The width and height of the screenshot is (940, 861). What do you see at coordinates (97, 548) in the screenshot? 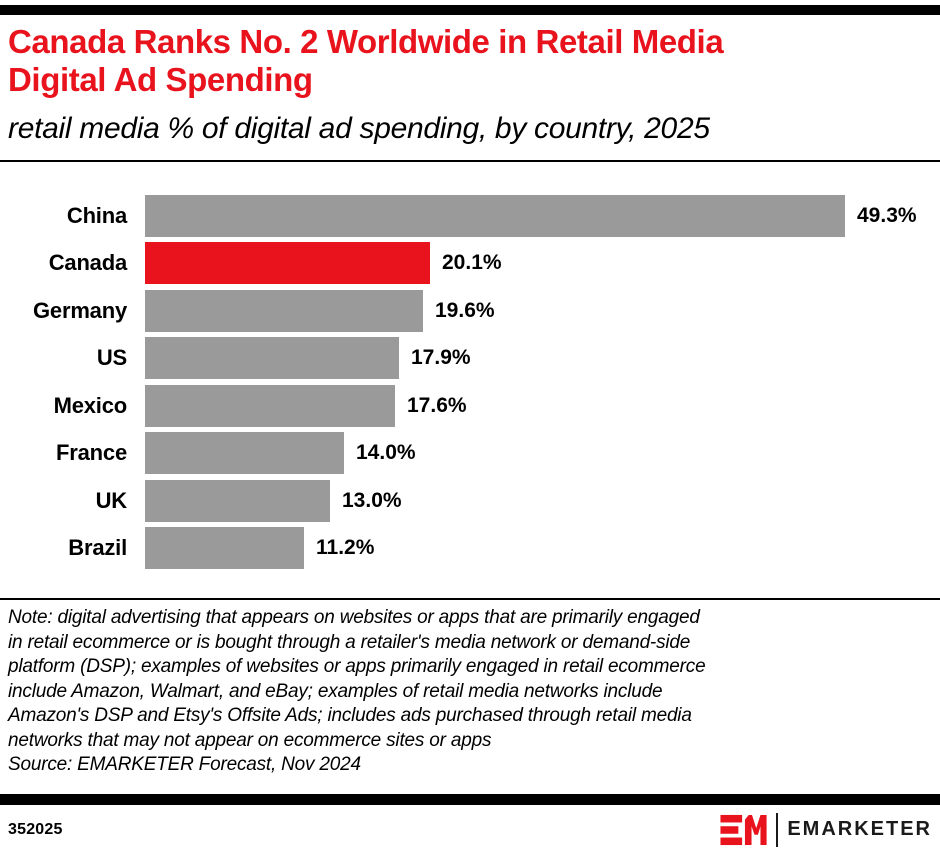
I see `category-label: Brazil` at bounding box center [97, 548].